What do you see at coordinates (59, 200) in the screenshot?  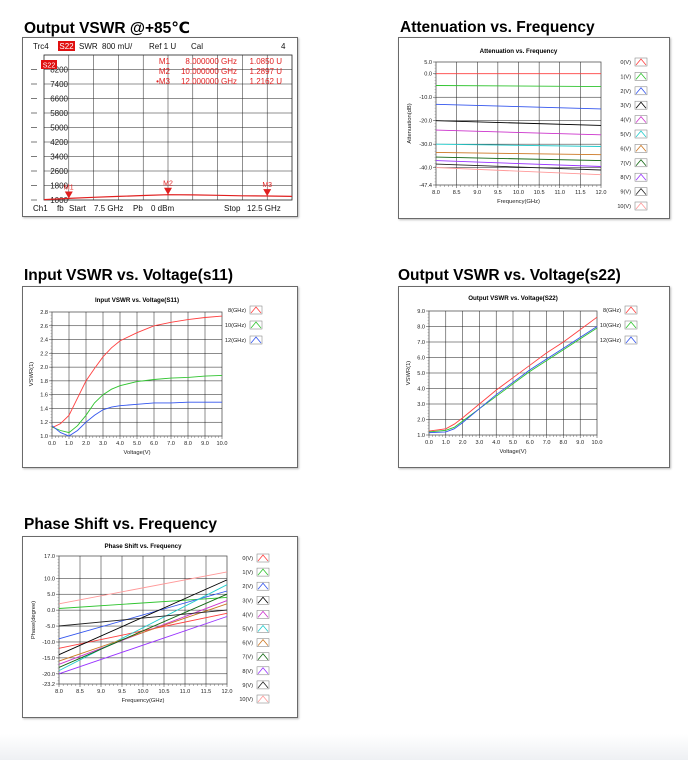 I see `vna-y-tick-label: 1000` at bounding box center [59, 200].